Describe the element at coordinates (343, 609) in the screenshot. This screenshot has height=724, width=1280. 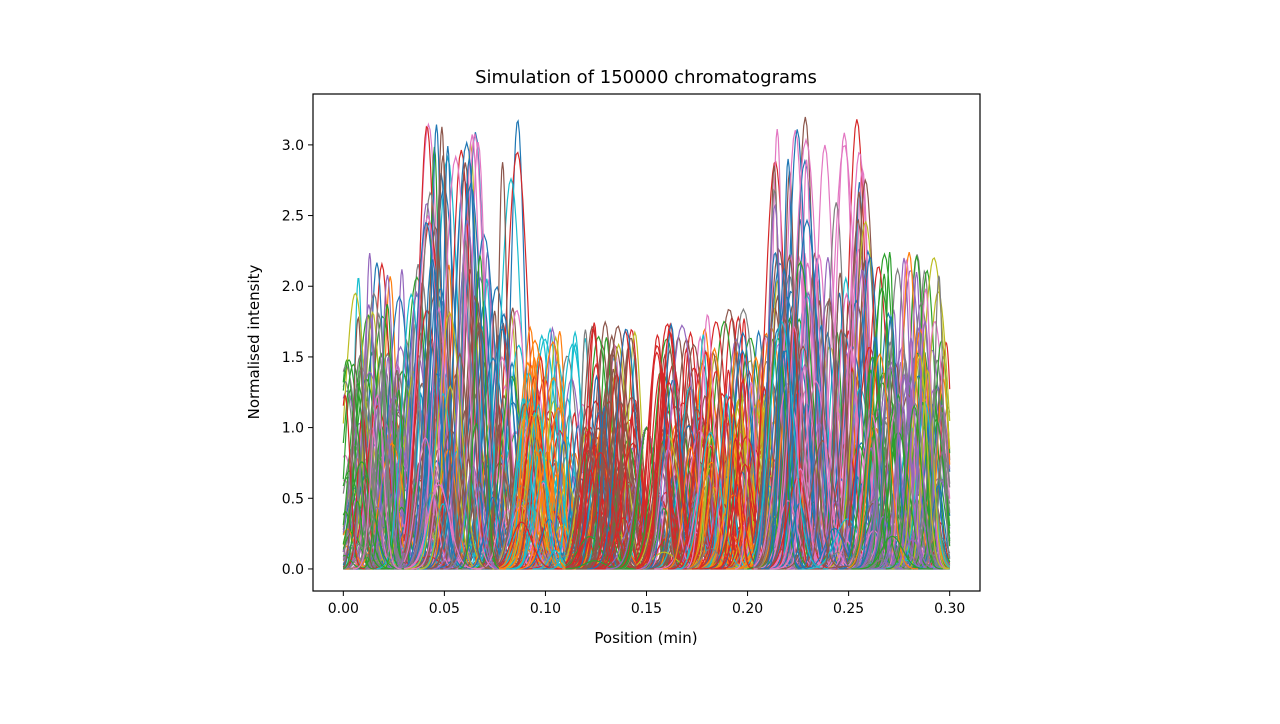
I see `x-tick-label: 0.00` at that location.